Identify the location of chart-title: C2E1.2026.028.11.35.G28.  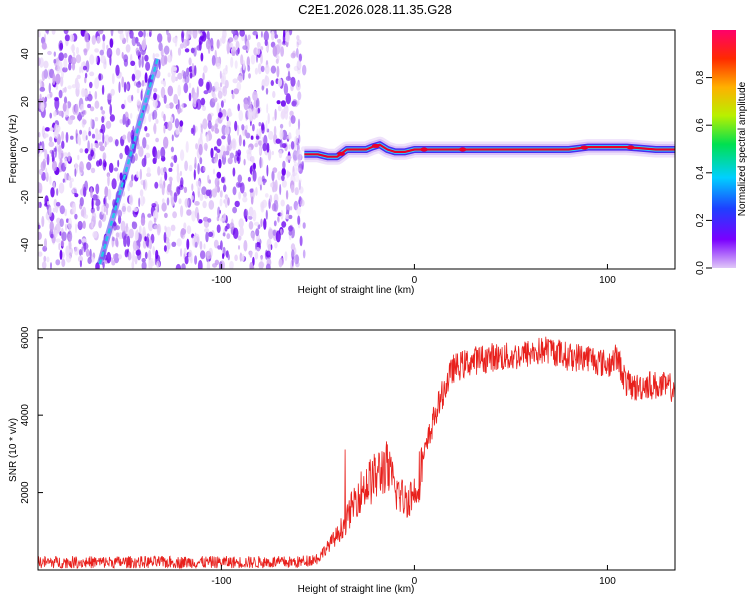
(375, 9).